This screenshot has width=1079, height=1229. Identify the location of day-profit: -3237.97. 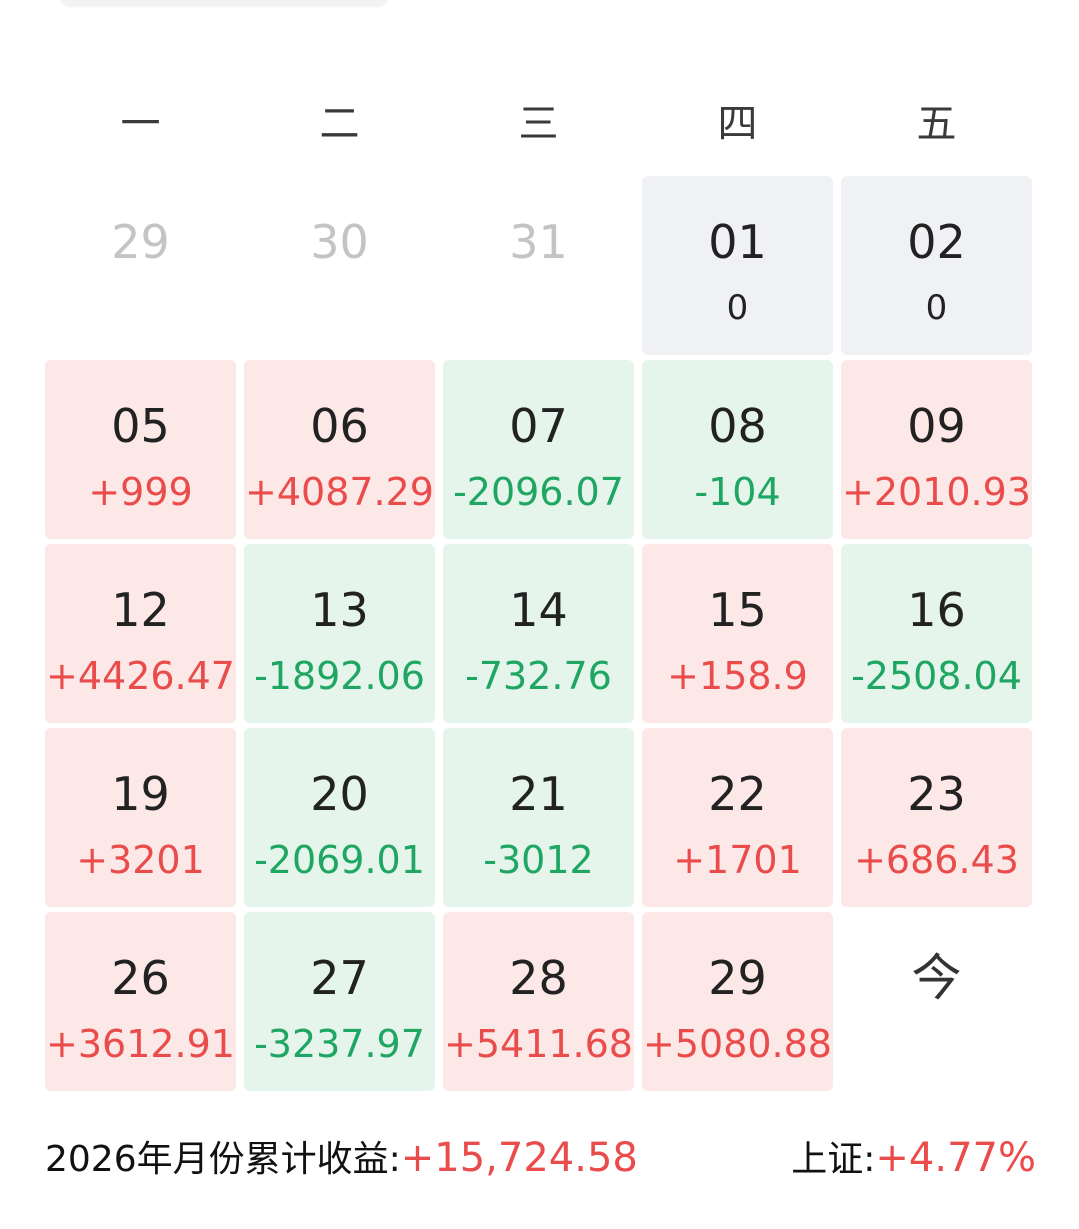
(339, 1044).